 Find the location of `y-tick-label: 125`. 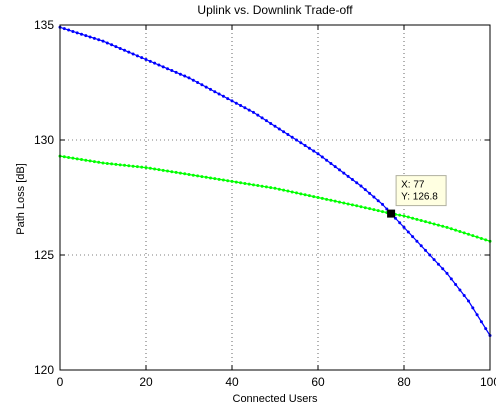

y-tick-label: 125 is located at coordinates (44, 255).